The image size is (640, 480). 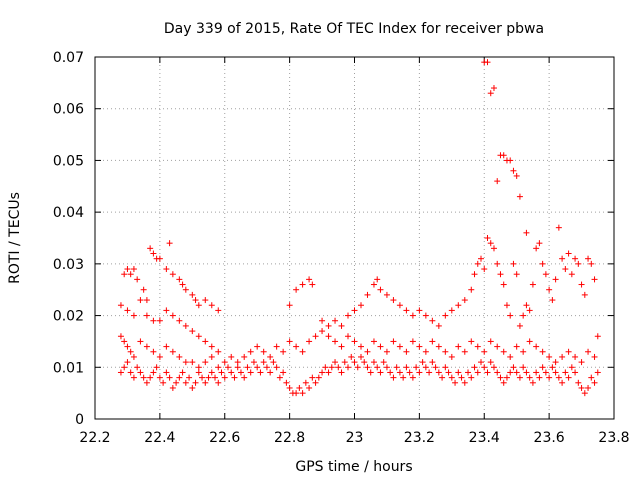 What do you see at coordinates (419, 438) in the screenshot?
I see `x-tick-label: 23.2` at bounding box center [419, 438].